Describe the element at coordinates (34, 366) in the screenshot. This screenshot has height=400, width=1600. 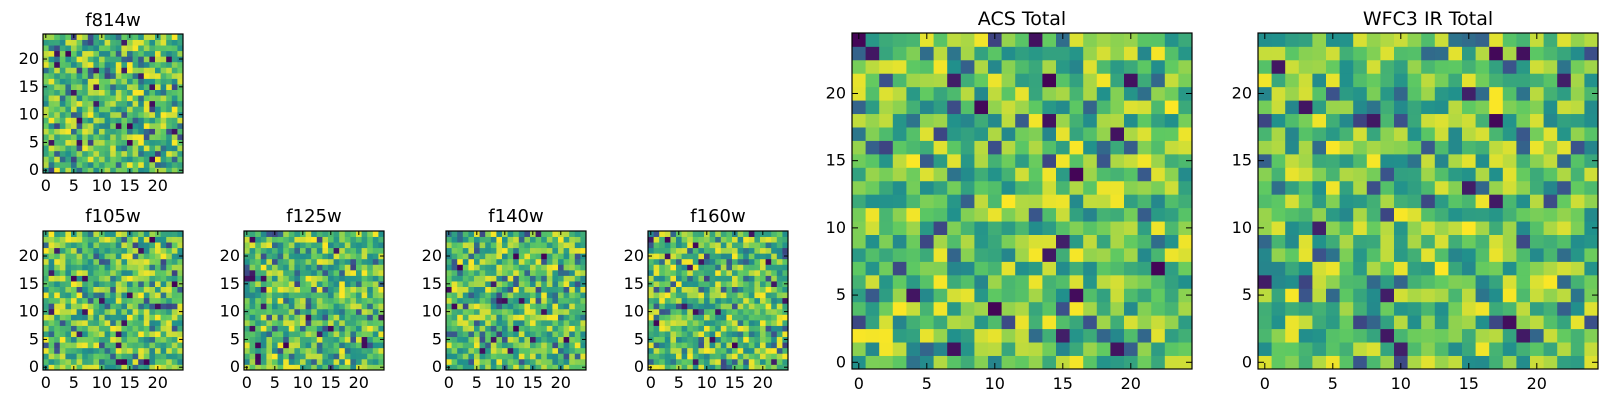
I see `y-tick-label: 0` at that location.